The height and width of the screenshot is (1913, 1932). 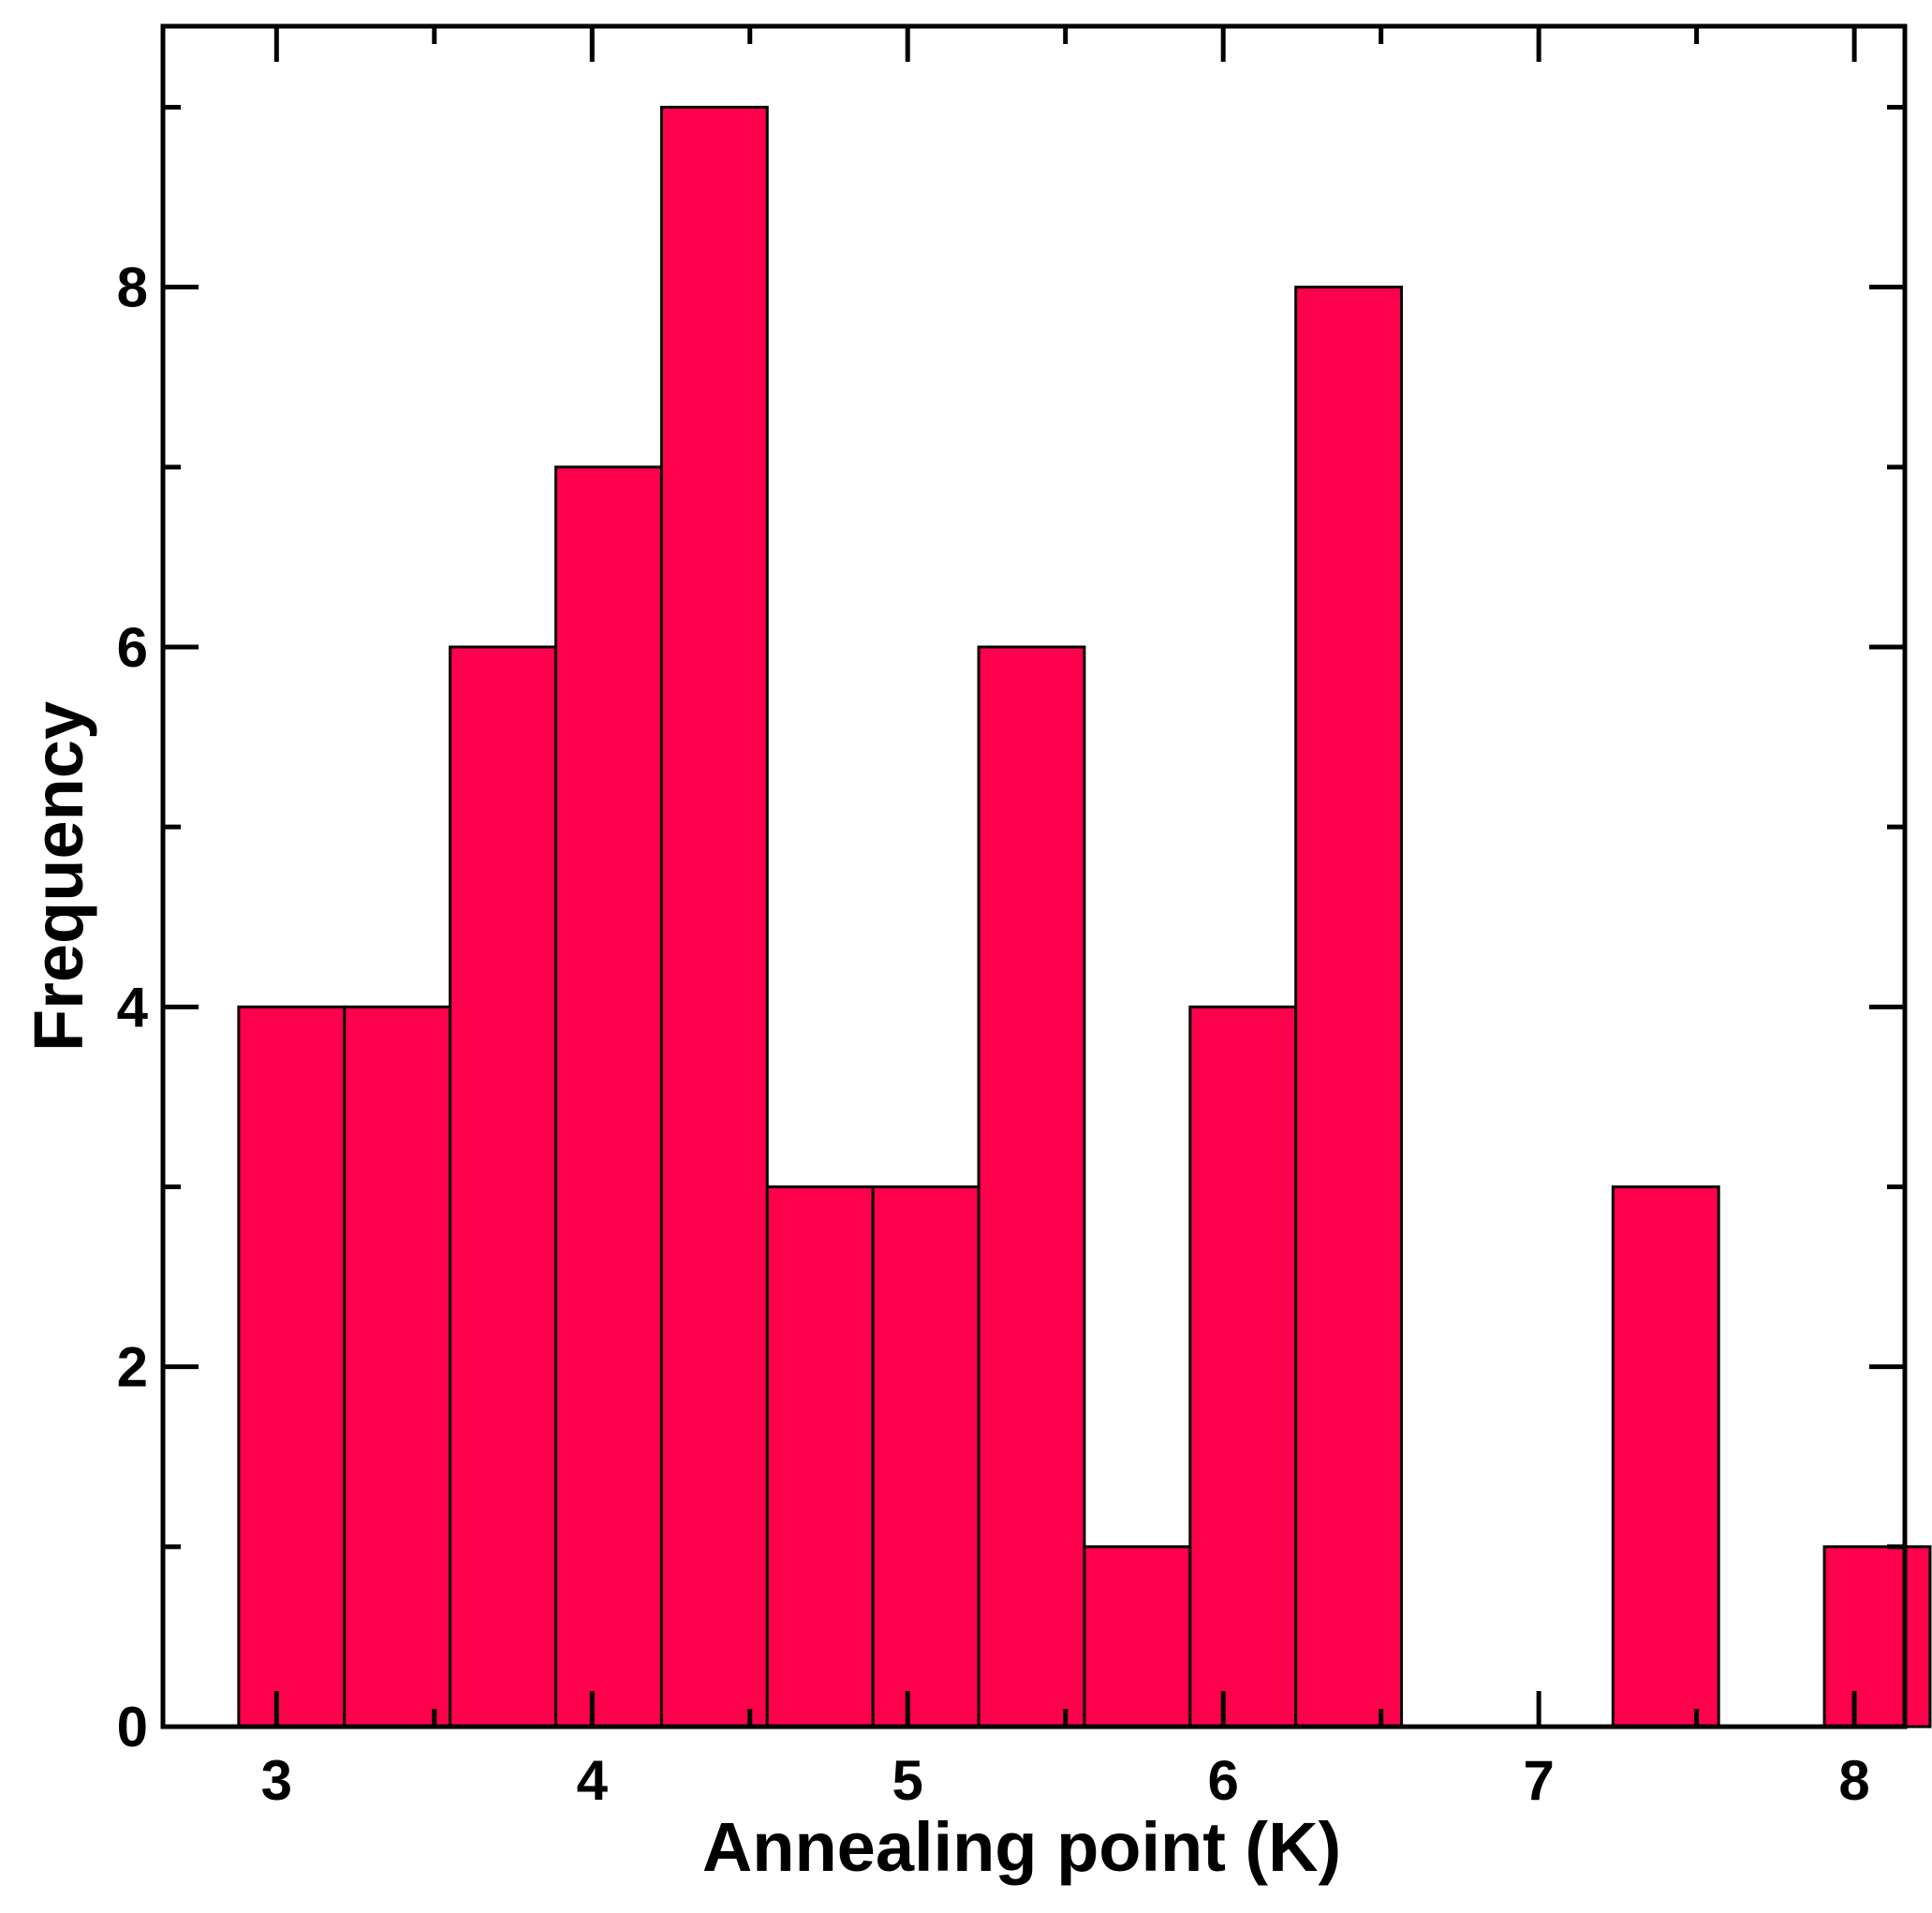 I want to click on x-axis-label: Annealing point (K), so click(x=1021, y=1847).